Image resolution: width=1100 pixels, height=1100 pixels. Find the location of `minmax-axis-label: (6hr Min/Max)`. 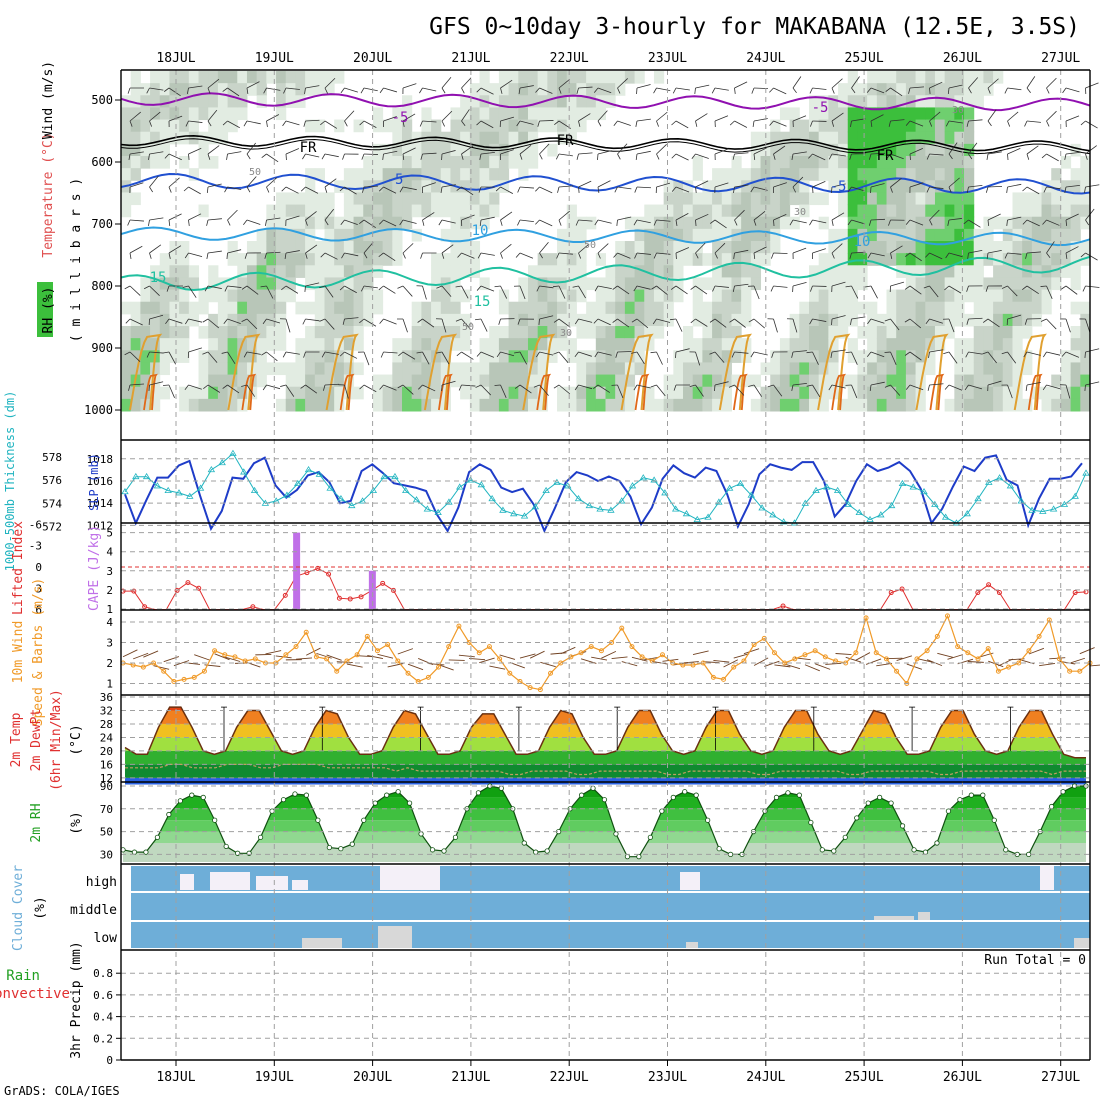

minmax-axis-label: (6hr Min/Max) is located at coordinates (56, 740).